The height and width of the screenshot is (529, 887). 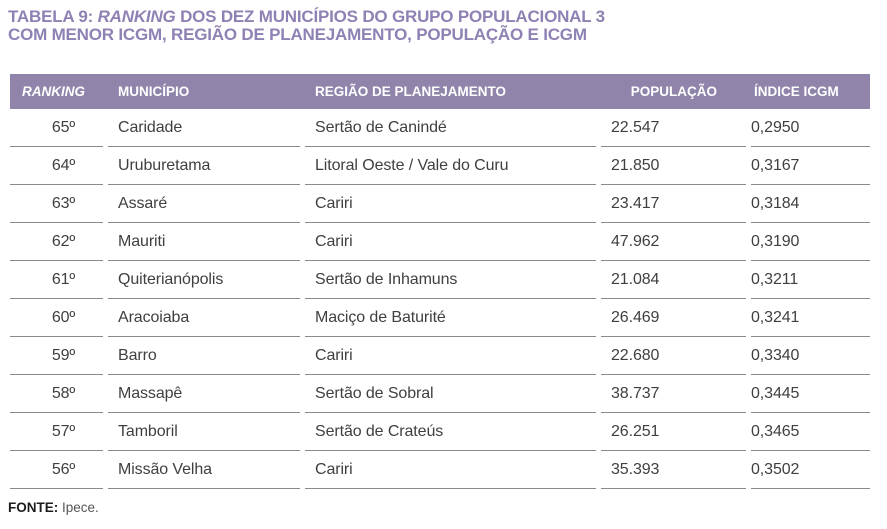 What do you see at coordinates (56, 318) in the screenshot?
I see `cell-ranking: 60º` at bounding box center [56, 318].